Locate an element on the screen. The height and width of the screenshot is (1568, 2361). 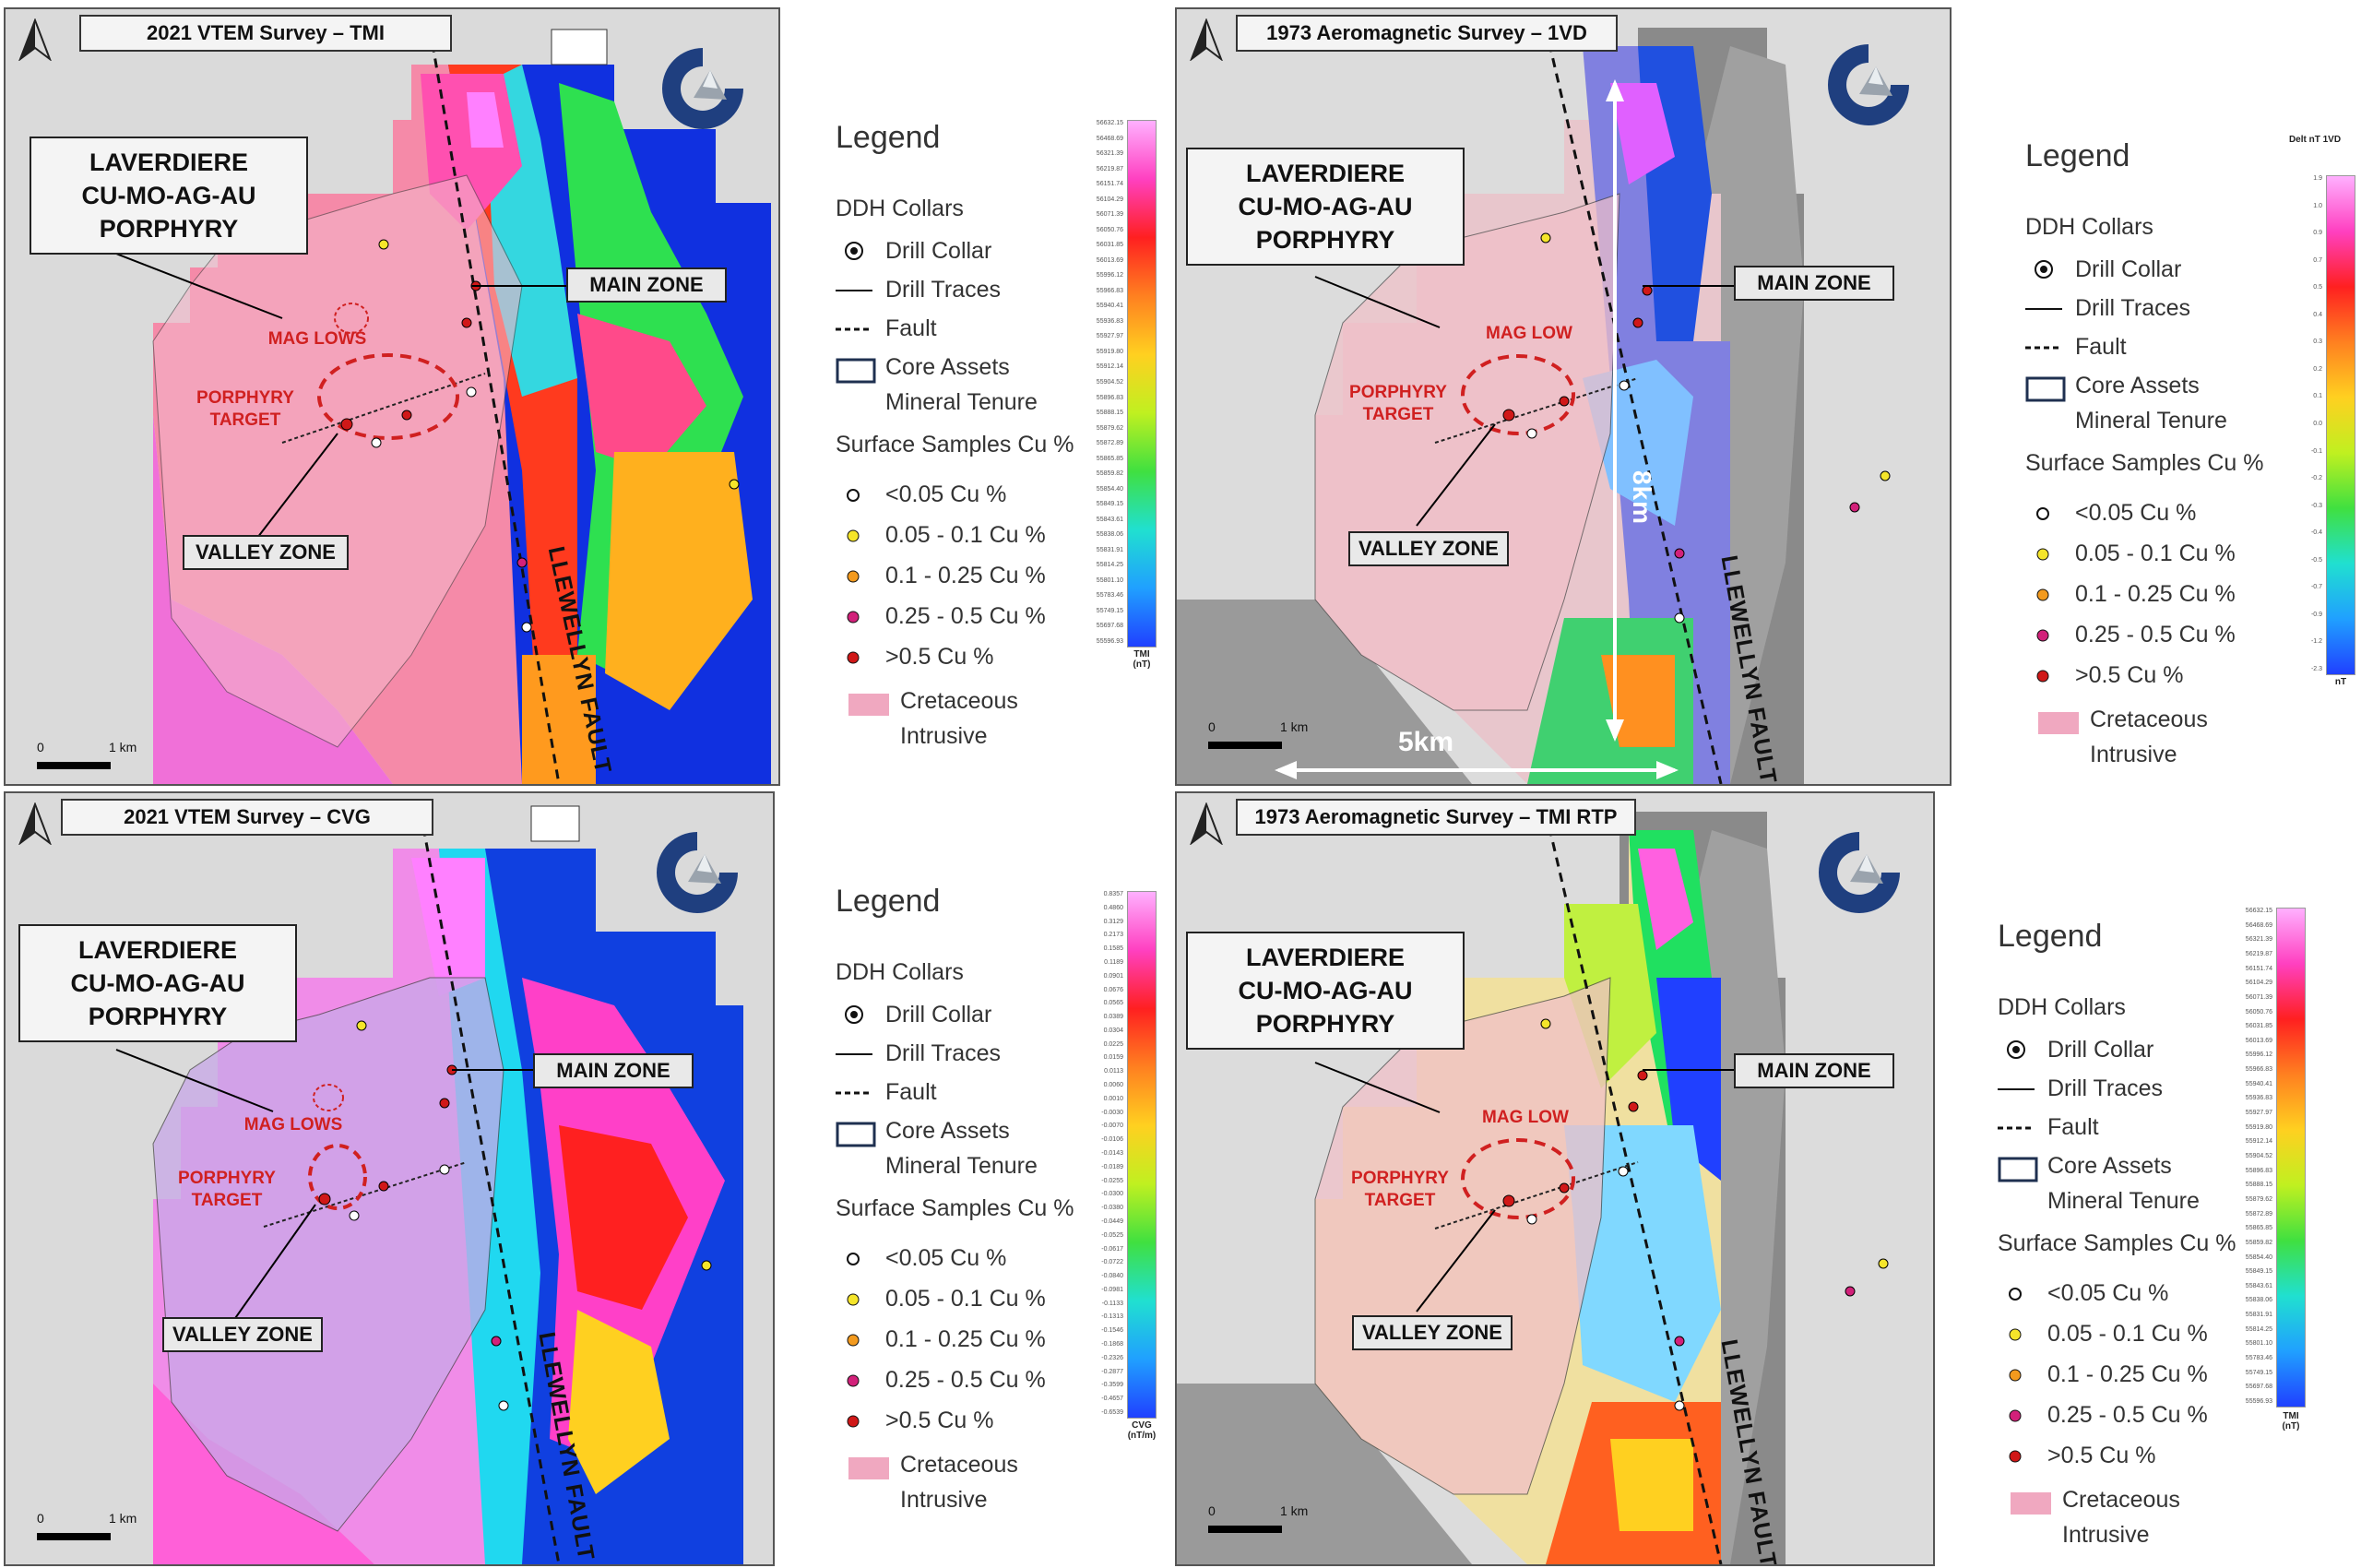
cretaceous-swatch is located at coordinates (2058, 723).